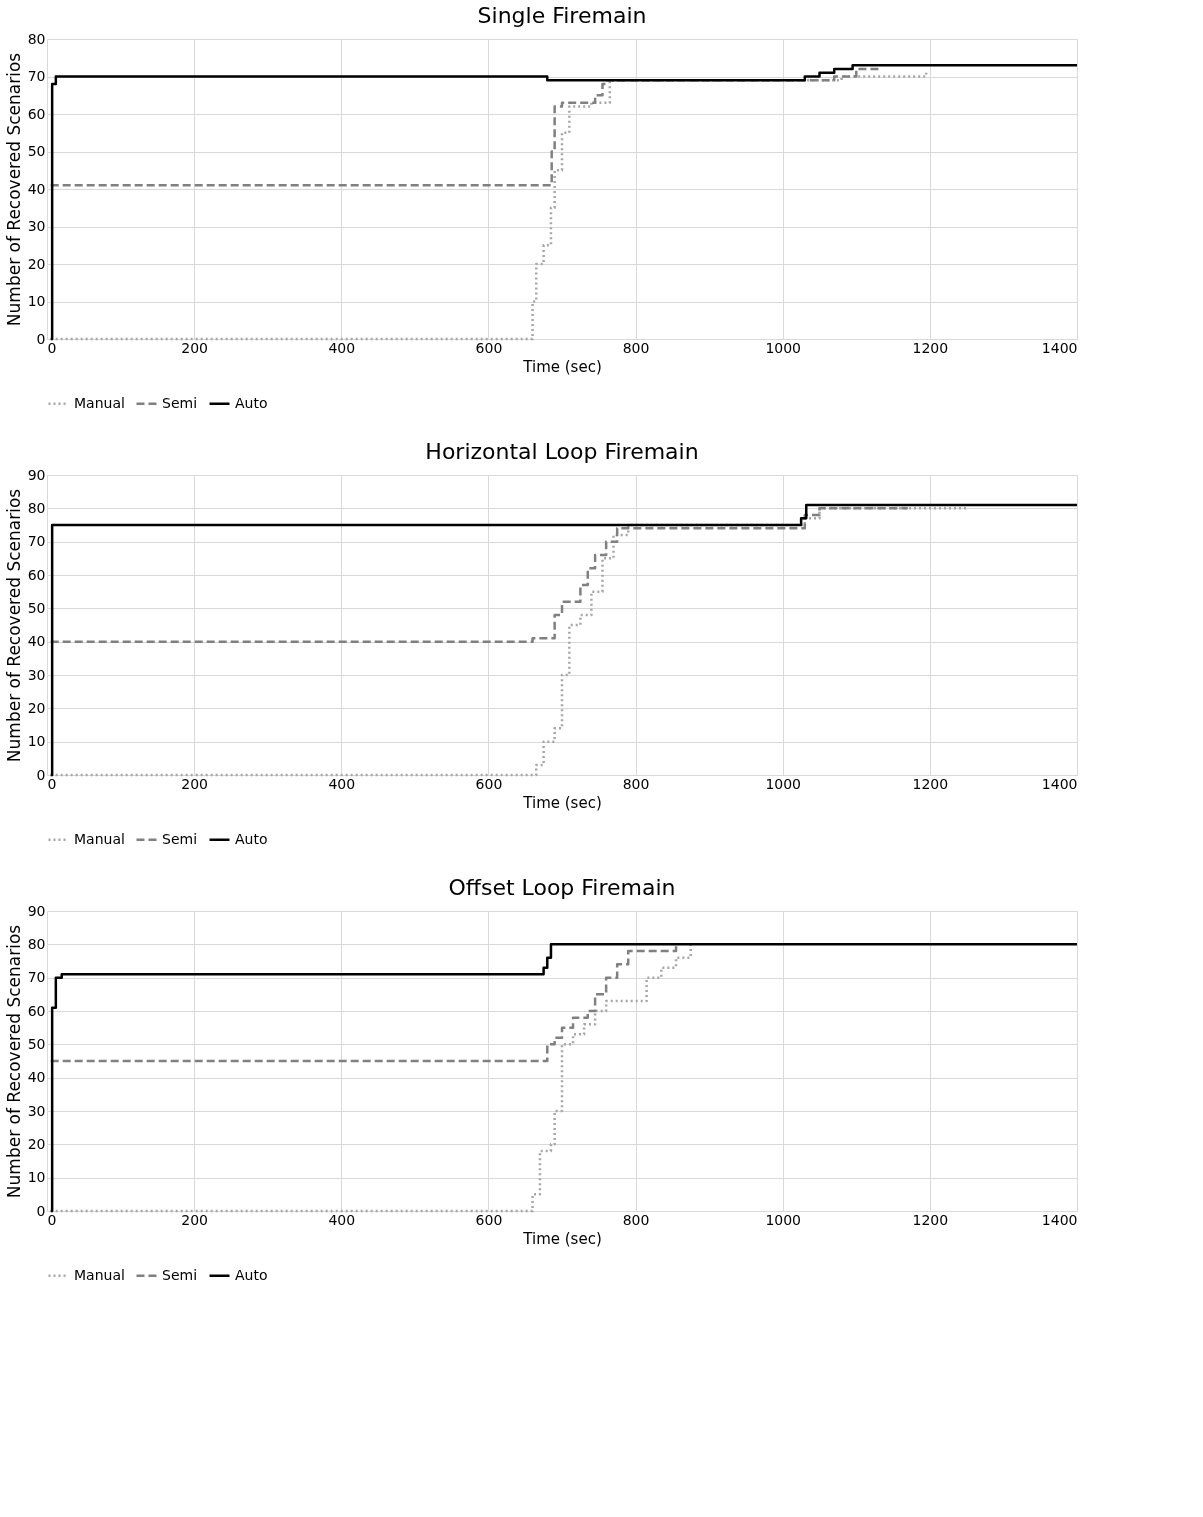  What do you see at coordinates (562, 15) in the screenshot?
I see `chart-title: Single Firemain` at bounding box center [562, 15].